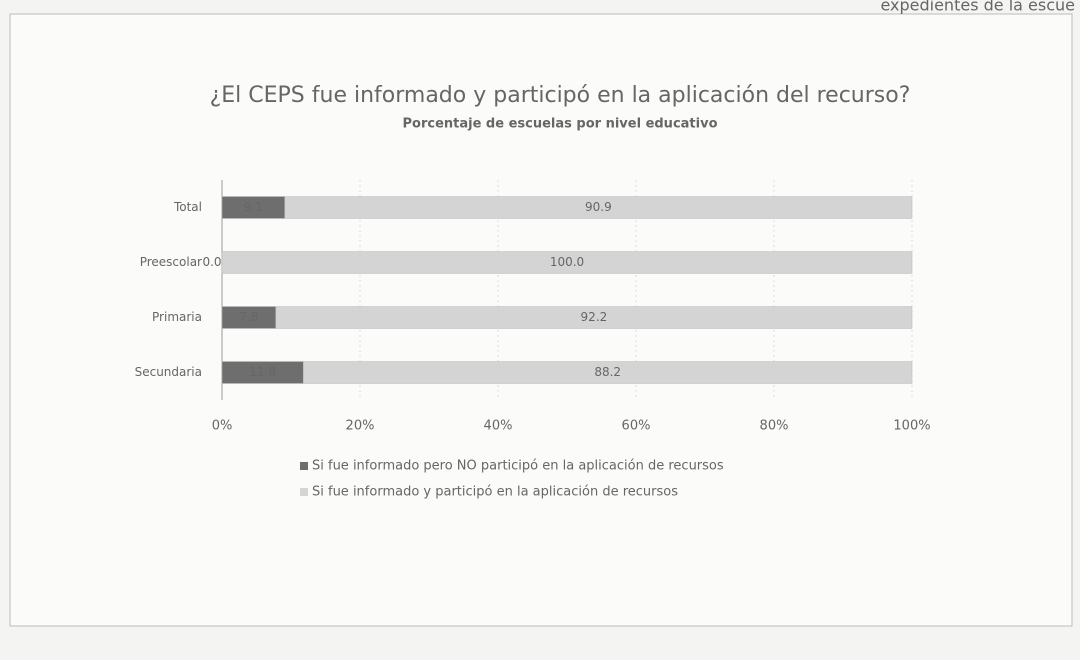 Image resolution: width=1080 pixels, height=660 pixels. What do you see at coordinates (253, 207) in the screenshot?
I see `data-label: 9.1` at bounding box center [253, 207].